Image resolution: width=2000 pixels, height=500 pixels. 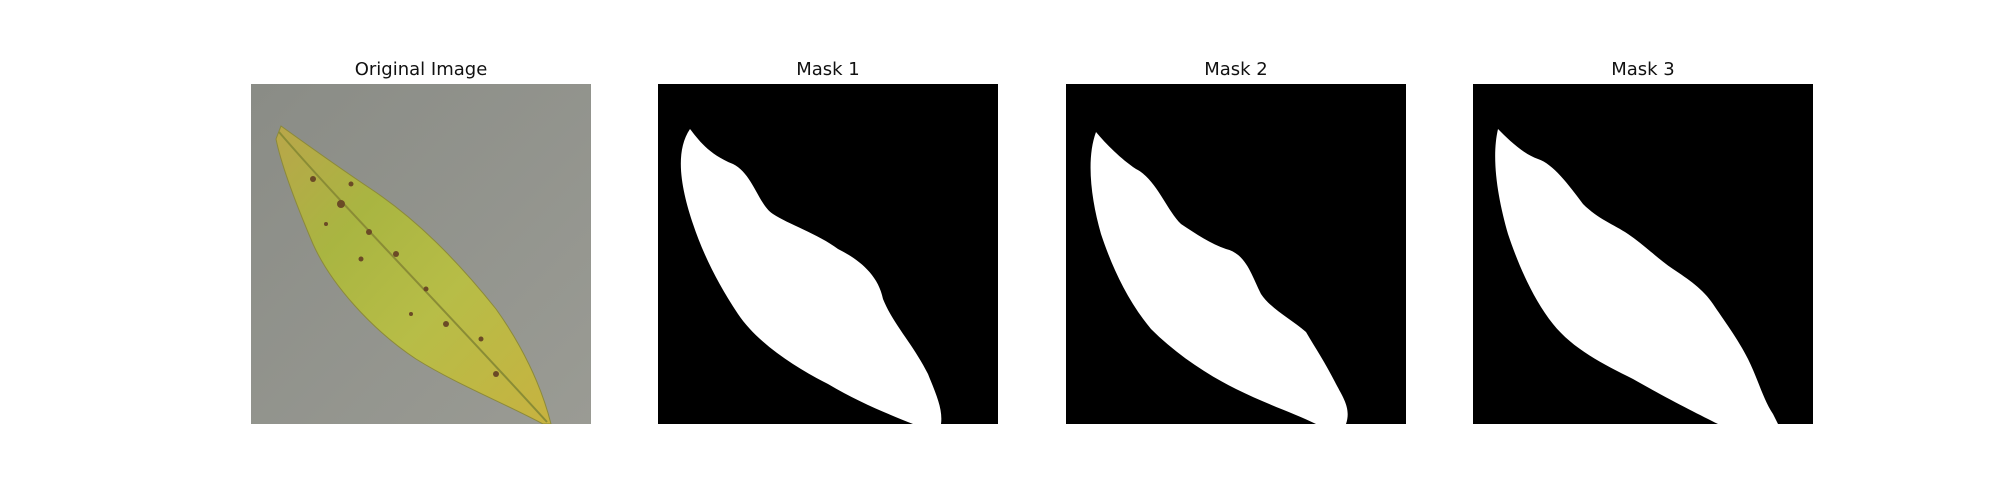 I want to click on panel-title: Mask 3, so click(x=1643, y=69).